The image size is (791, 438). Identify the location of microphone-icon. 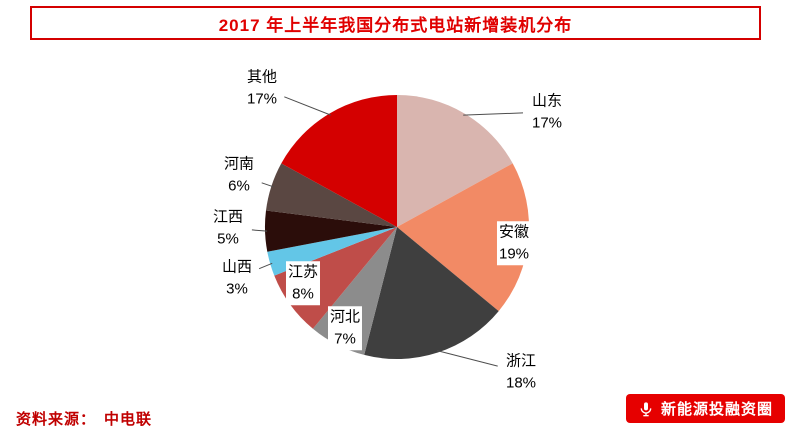
(646, 409).